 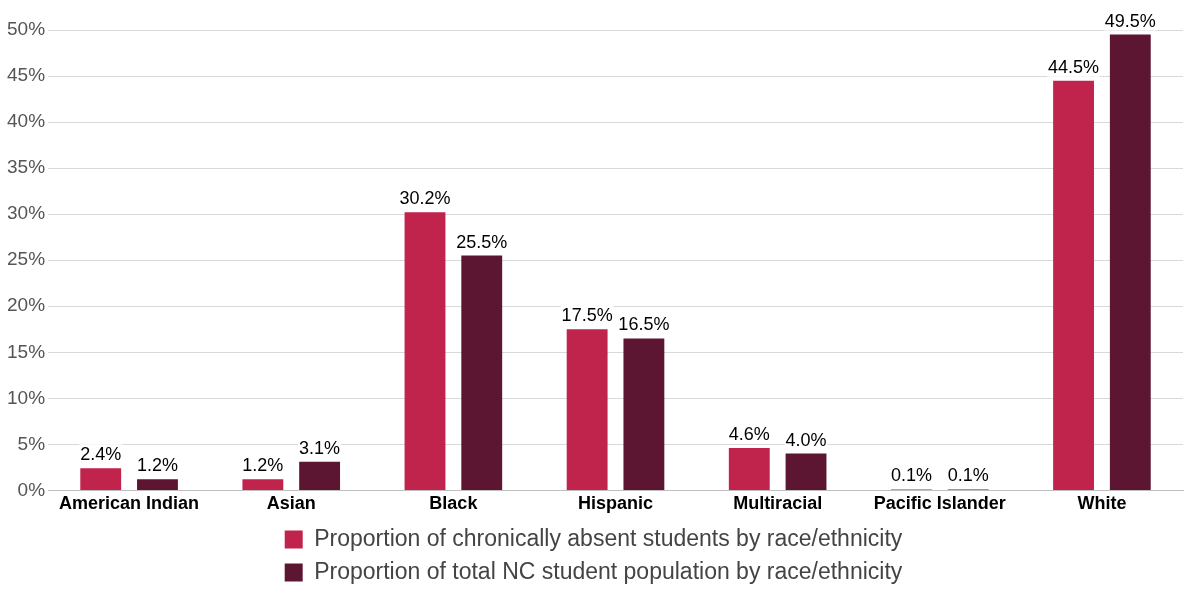 I want to click on y-tick-label: 20%, so click(x=26, y=305).